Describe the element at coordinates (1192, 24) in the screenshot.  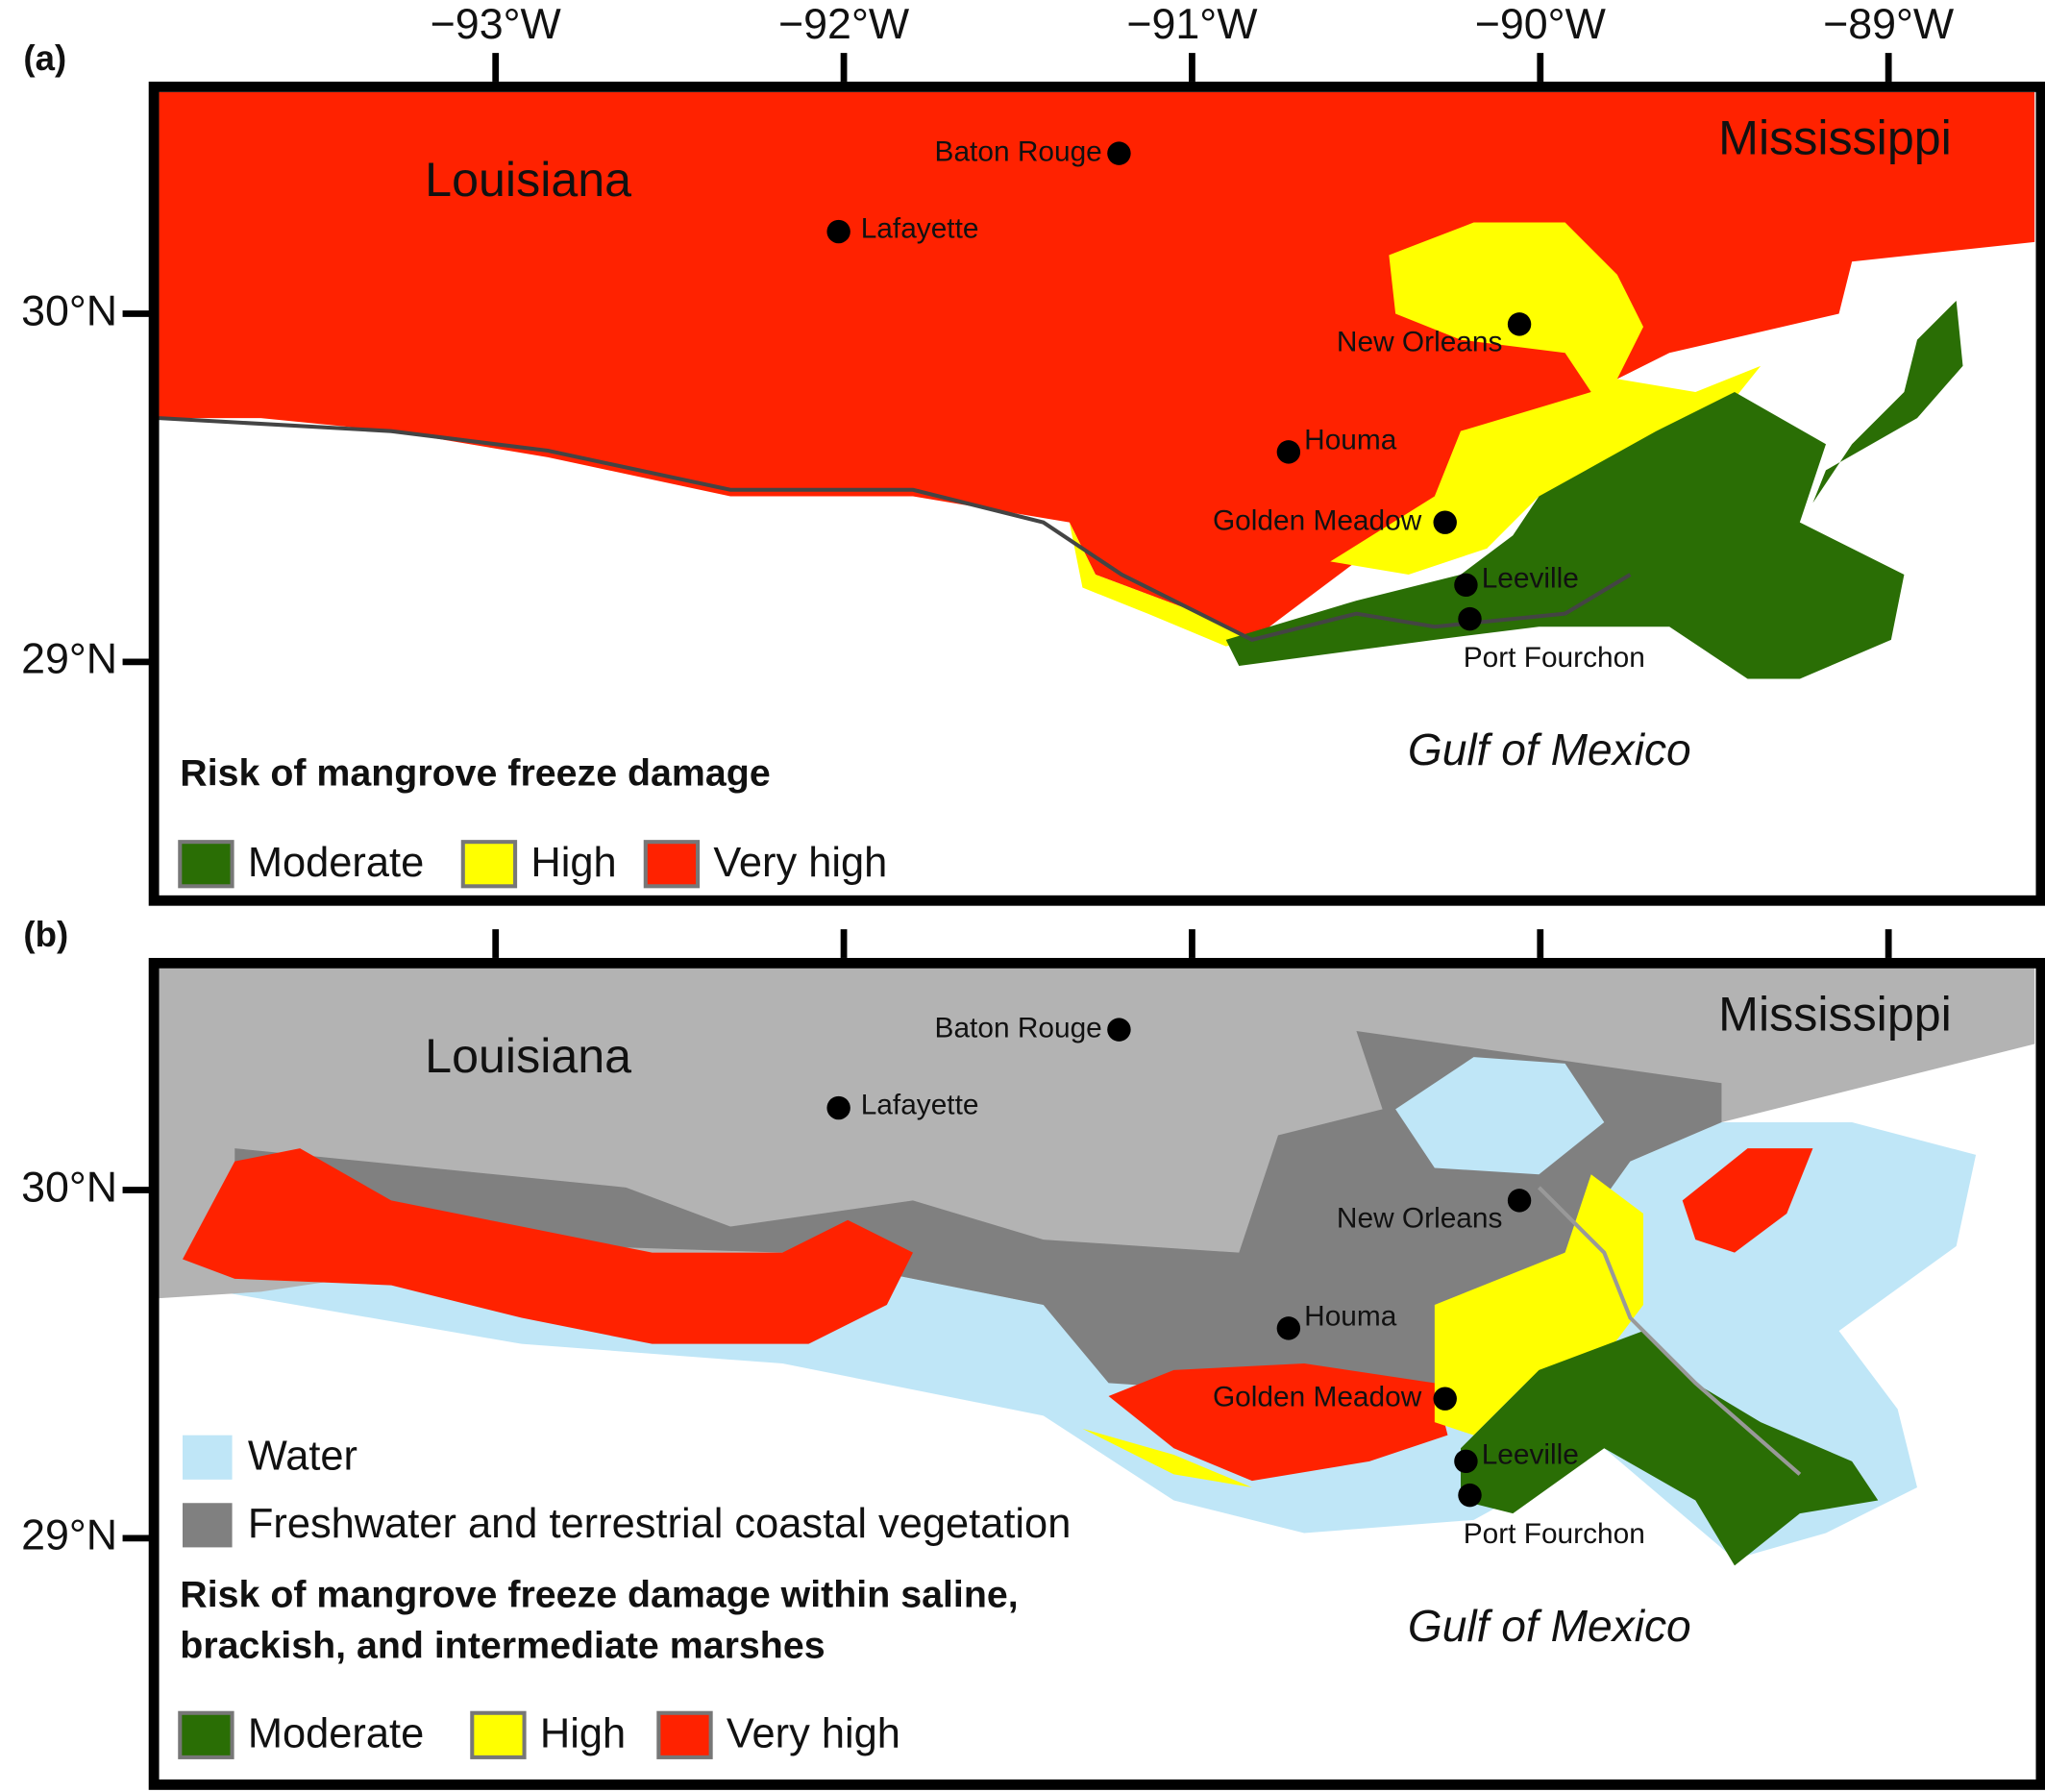
I see `lon-tick-label: −91°W` at that location.